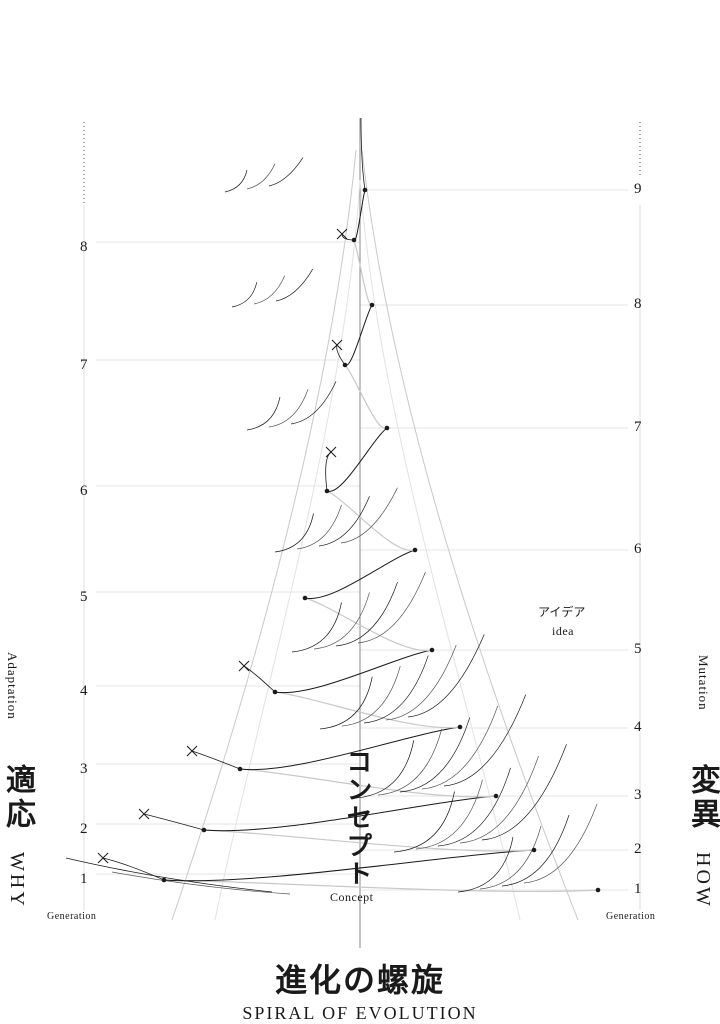 Image resolution: width=720 pixels, height=1024 pixels. Describe the element at coordinates (357, 818) in the screenshot. I see `concept-label-ja: コンセプト` at that location.